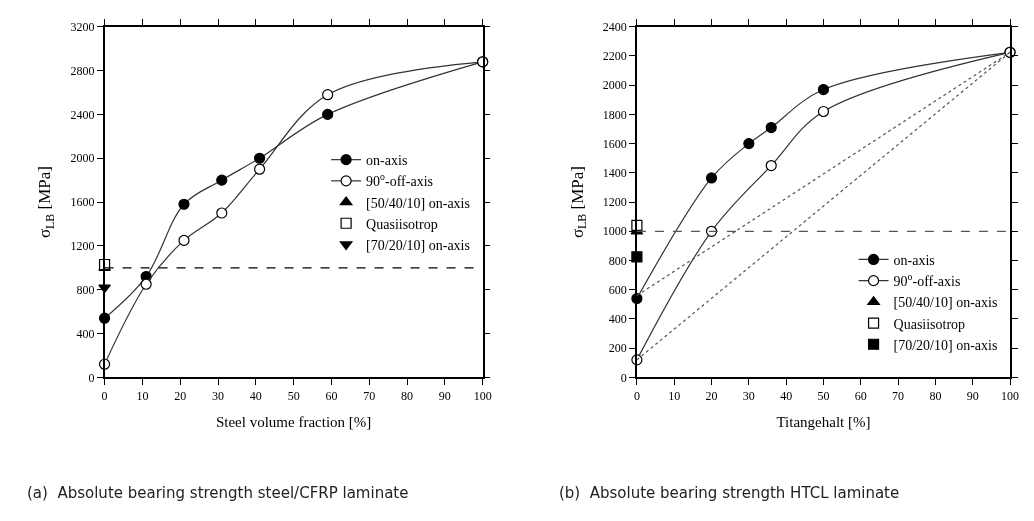 Image resolution: width=1034 pixels, height=521 pixels. I want to click on y-tick-label: 3200, so click(82, 26).